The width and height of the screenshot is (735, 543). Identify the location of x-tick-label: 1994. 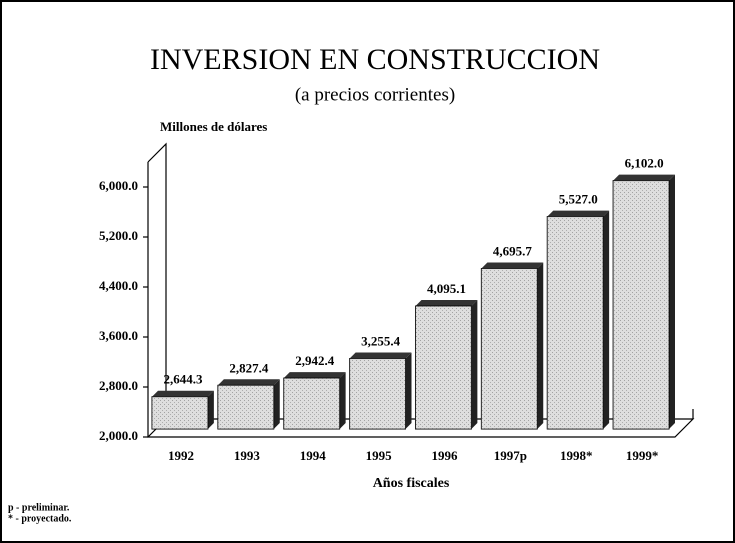
(313, 455).